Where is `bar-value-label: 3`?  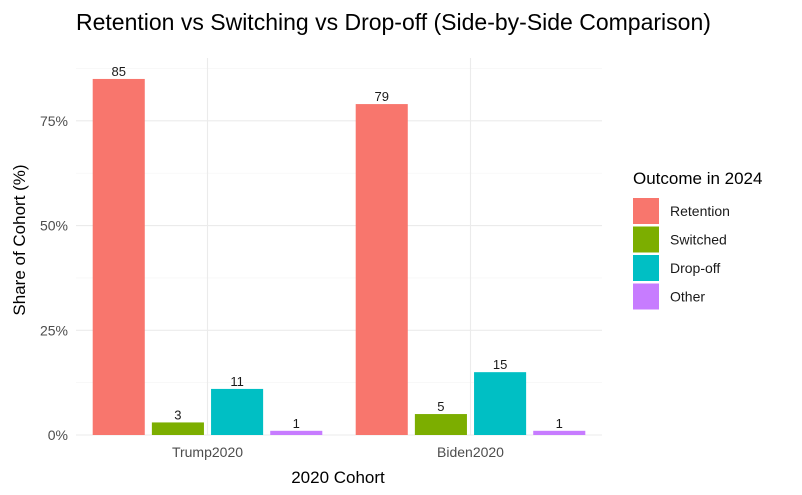 bar-value-label: 3 is located at coordinates (177, 414).